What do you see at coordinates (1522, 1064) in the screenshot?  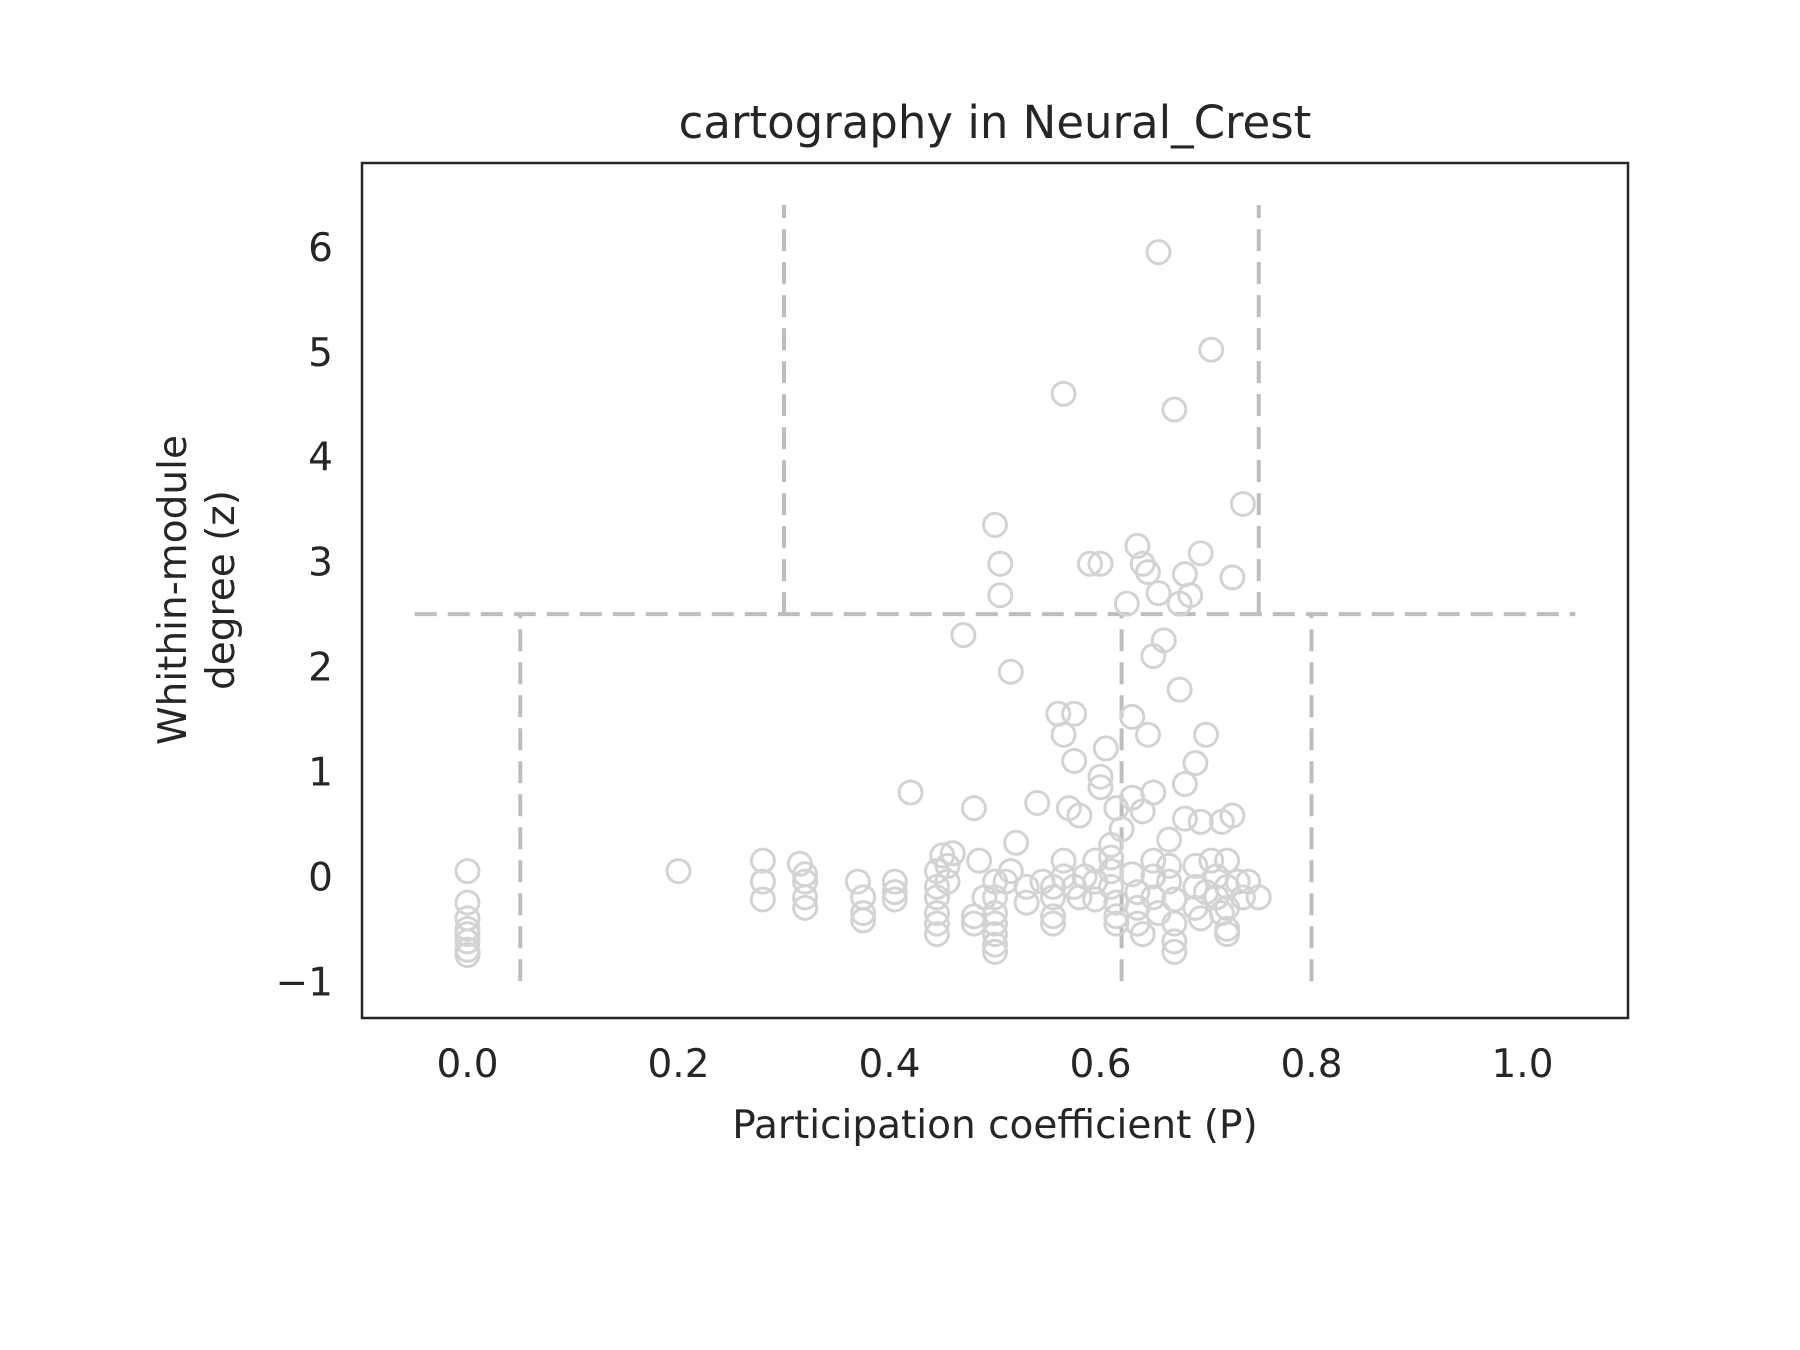 I see `x-tick-label: 1.0` at bounding box center [1522, 1064].